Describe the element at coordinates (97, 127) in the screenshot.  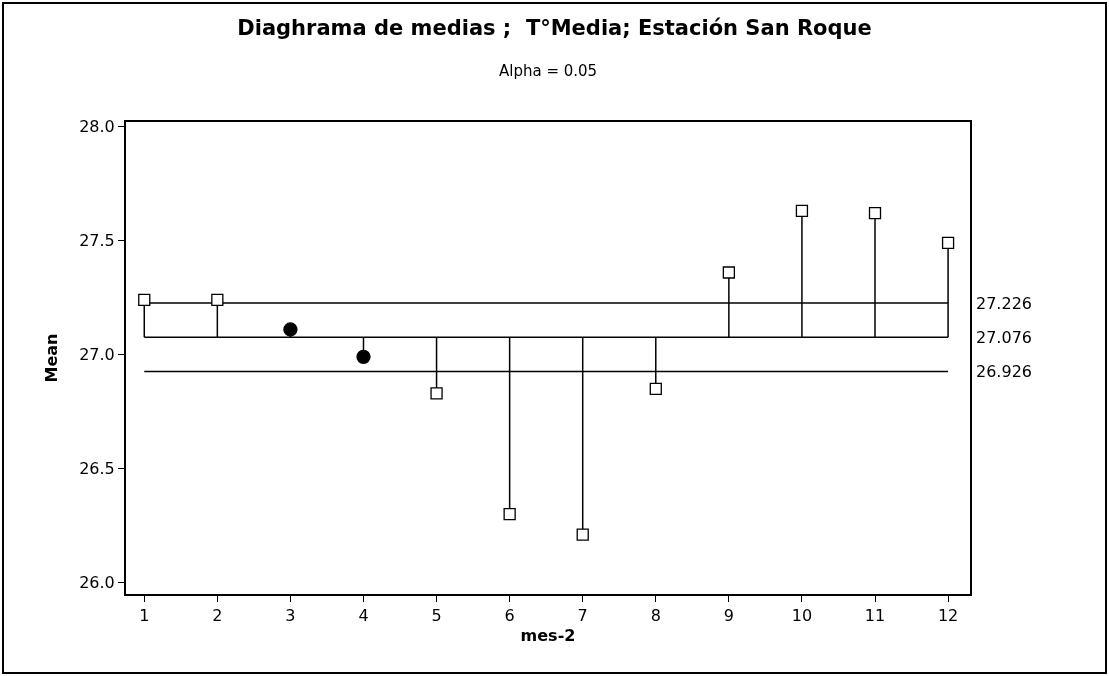
I see `y-tick-label: 28.0` at that location.